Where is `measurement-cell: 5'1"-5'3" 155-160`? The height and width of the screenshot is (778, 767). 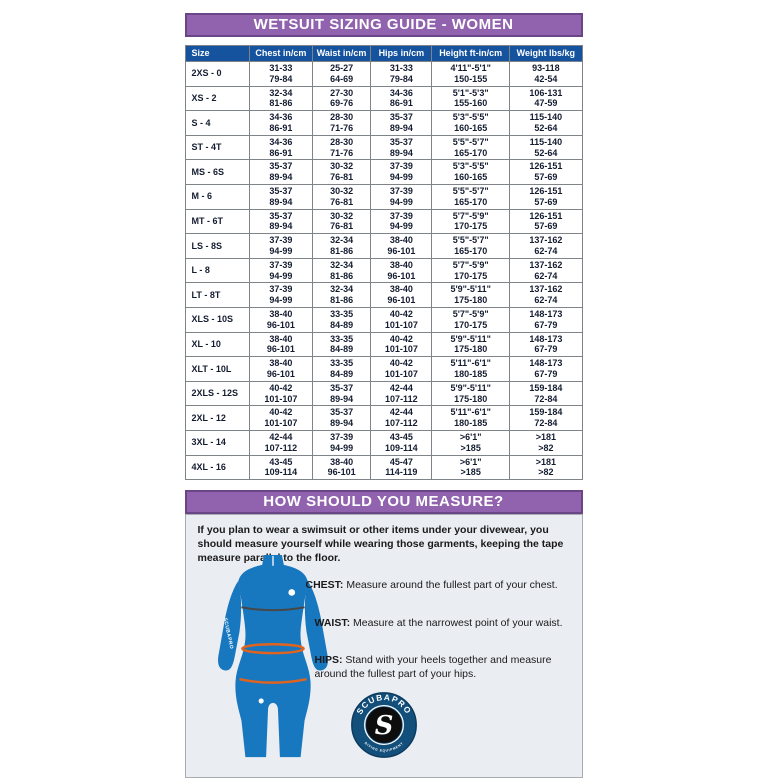 measurement-cell: 5'1"-5'3" 155-160 is located at coordinates (471, 98).